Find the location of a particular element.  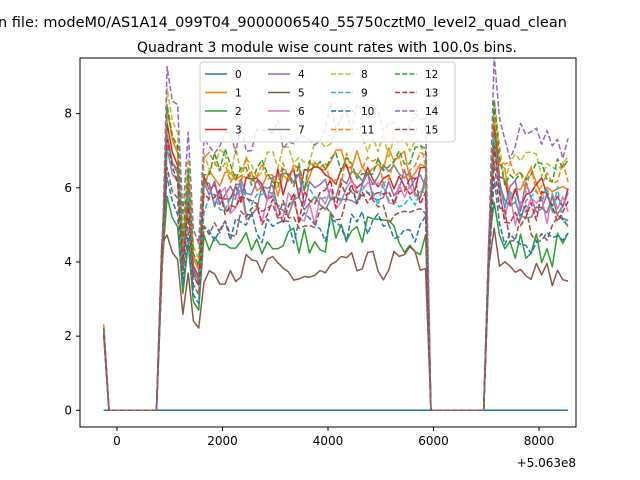

legend-label-11: 11 is located at coordinates (367, 131).